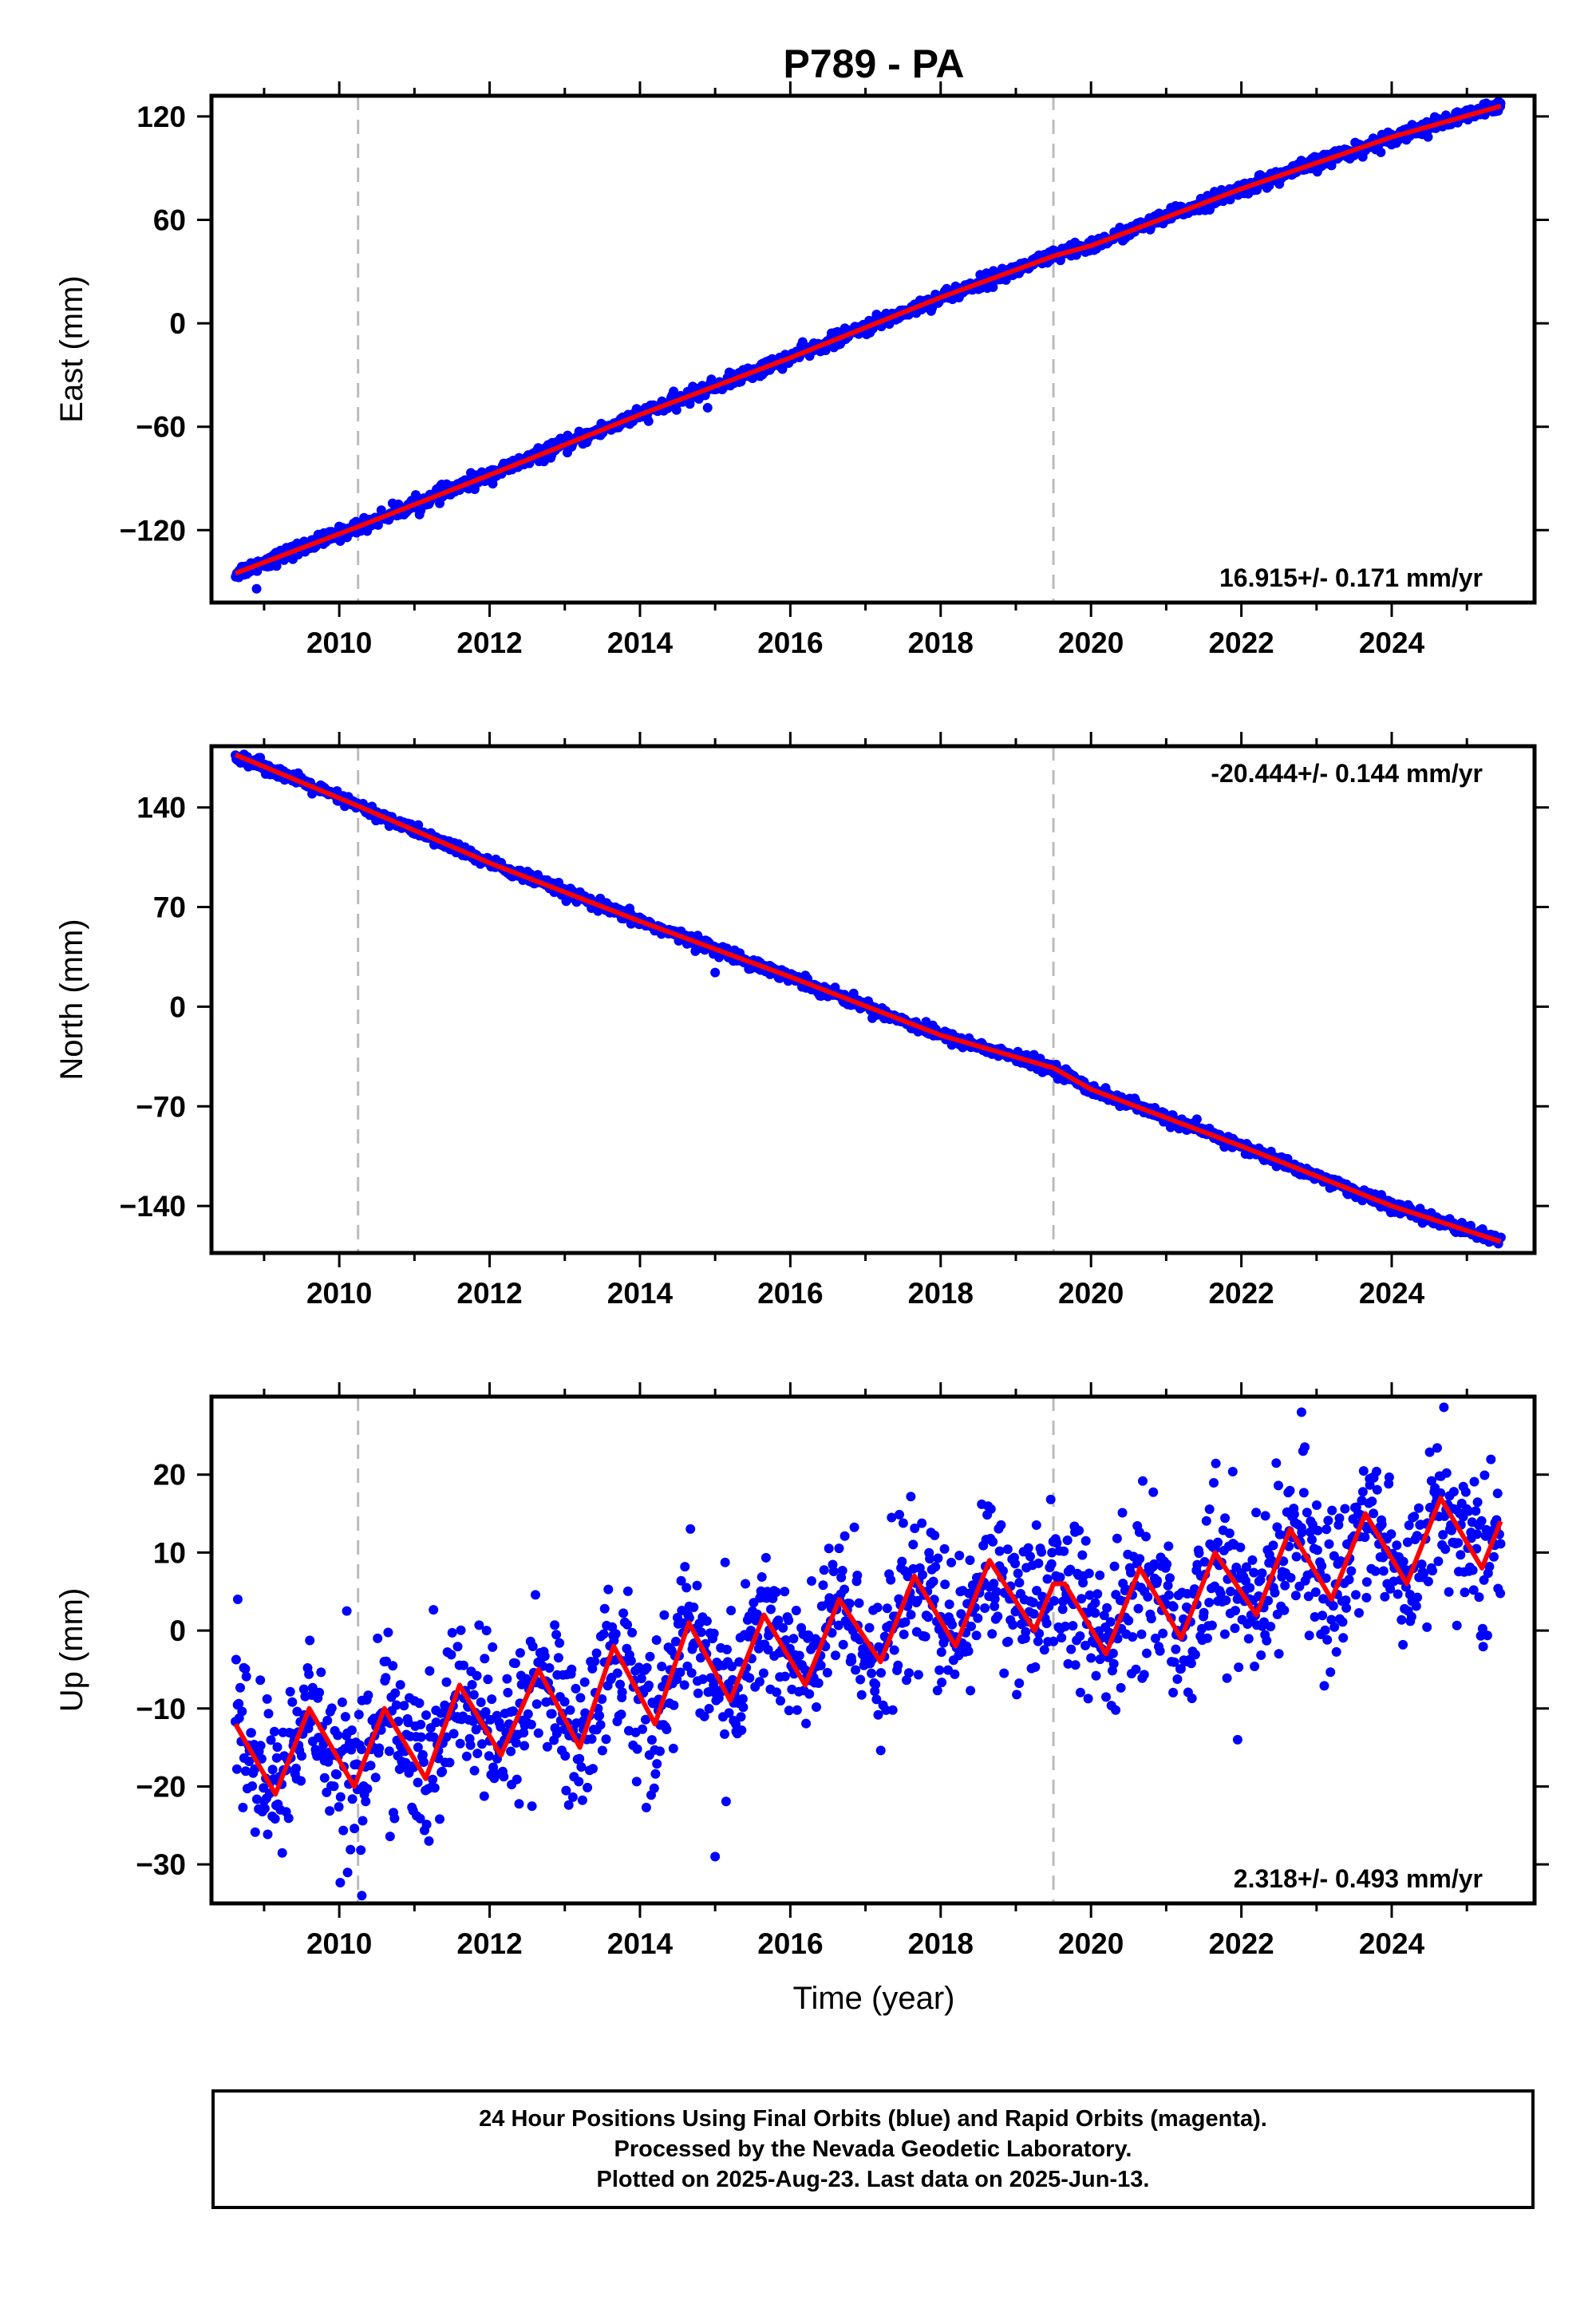  What do you see at coordinates (640, 1293) in the screenshot?
I see `x-tick-label: 2014` at bounding box center [640, 1293].